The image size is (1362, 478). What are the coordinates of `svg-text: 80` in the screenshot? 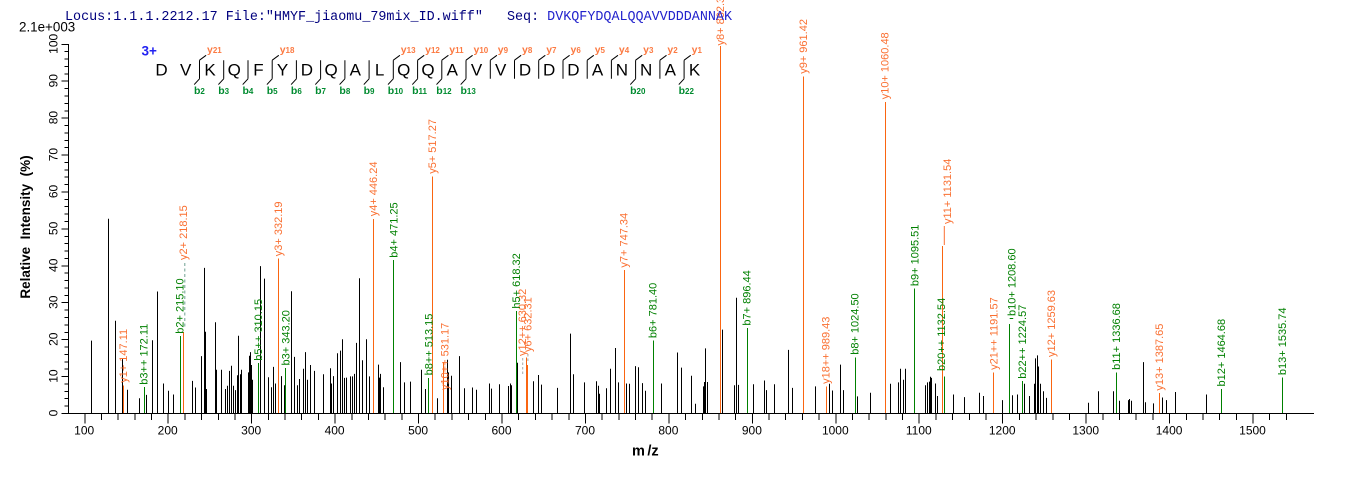 It's located at (54, 118).